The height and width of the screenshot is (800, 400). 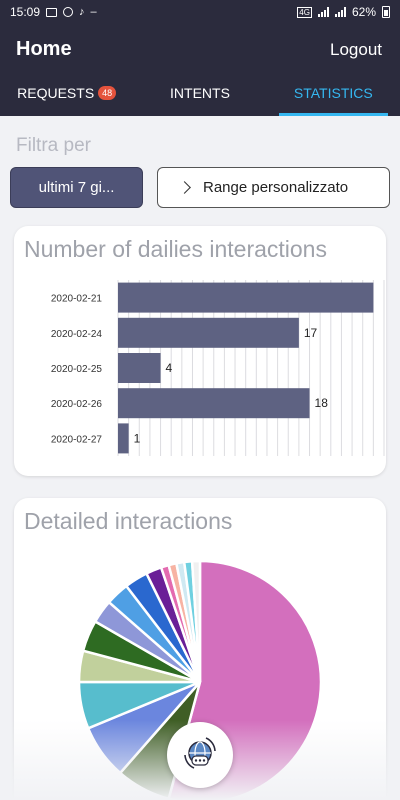 I want to click on data-label: 18, so click(x=322, y=403).